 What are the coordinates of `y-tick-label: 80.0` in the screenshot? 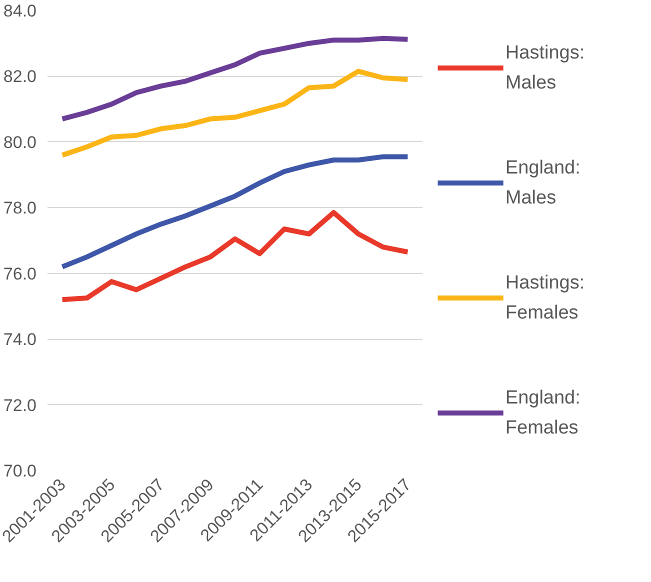 It's located at (20, 142).